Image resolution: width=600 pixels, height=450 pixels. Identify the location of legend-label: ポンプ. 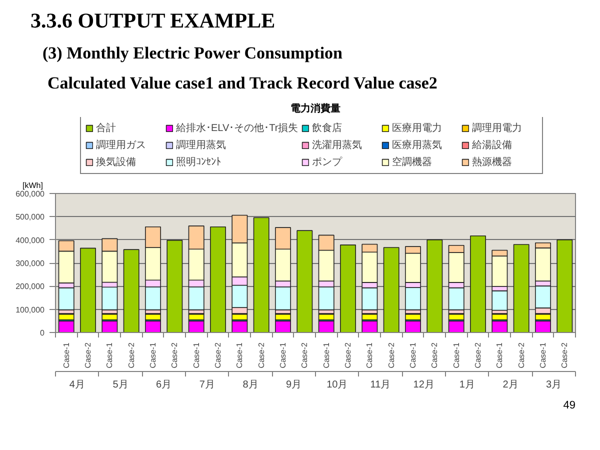
(328, 162).